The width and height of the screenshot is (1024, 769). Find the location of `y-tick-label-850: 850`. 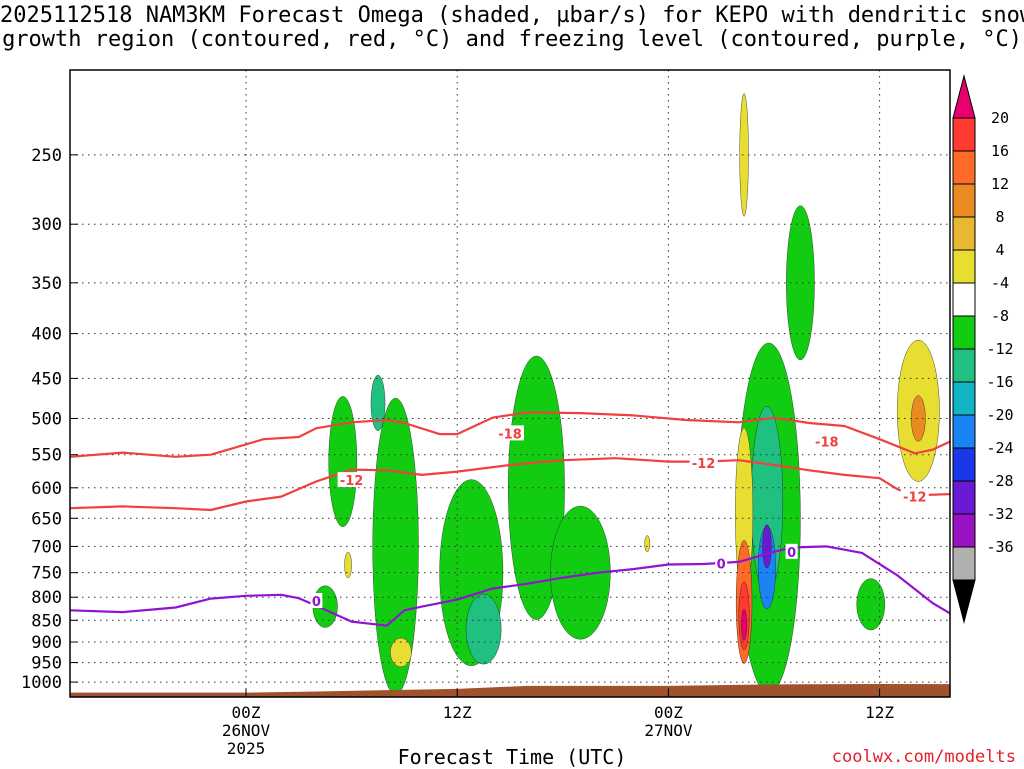

y-tick-label-850: 850 is located at coordinates (46, 621).